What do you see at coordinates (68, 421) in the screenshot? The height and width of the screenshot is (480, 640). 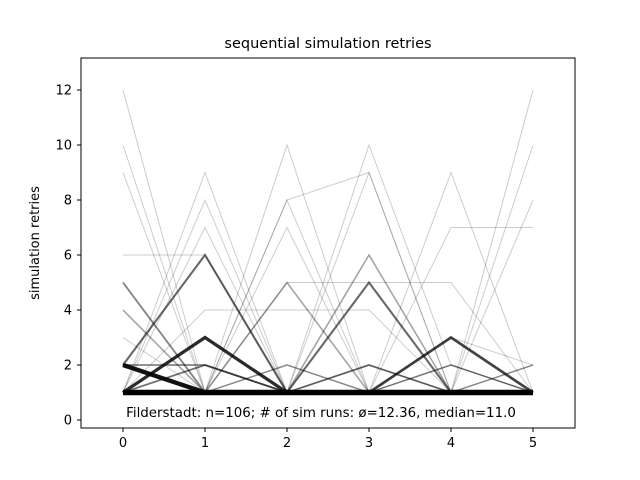 I see `y-tick-label: 0` at bounding box center [68, 421].